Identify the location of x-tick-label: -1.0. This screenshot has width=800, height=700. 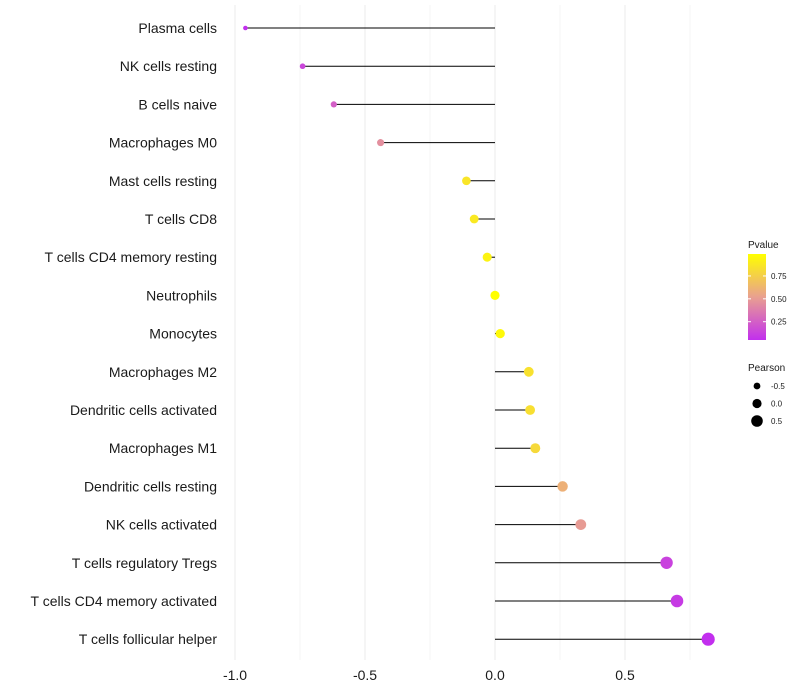
(235, 675).